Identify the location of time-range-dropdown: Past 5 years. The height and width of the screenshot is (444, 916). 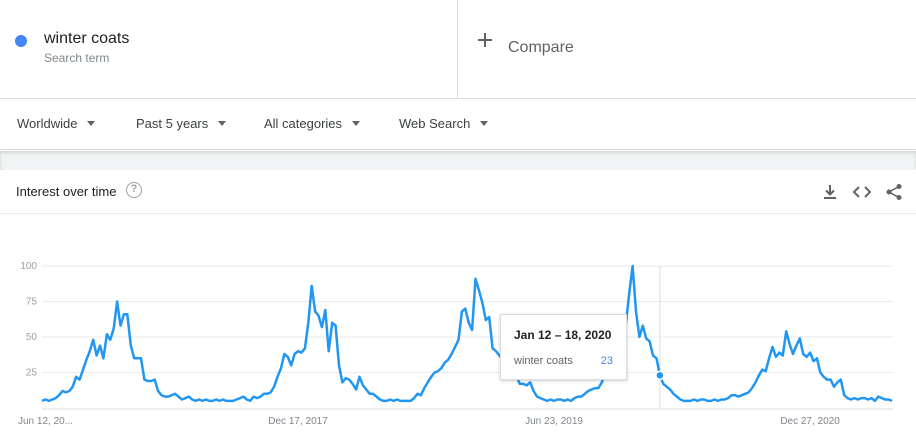
(181, 123).